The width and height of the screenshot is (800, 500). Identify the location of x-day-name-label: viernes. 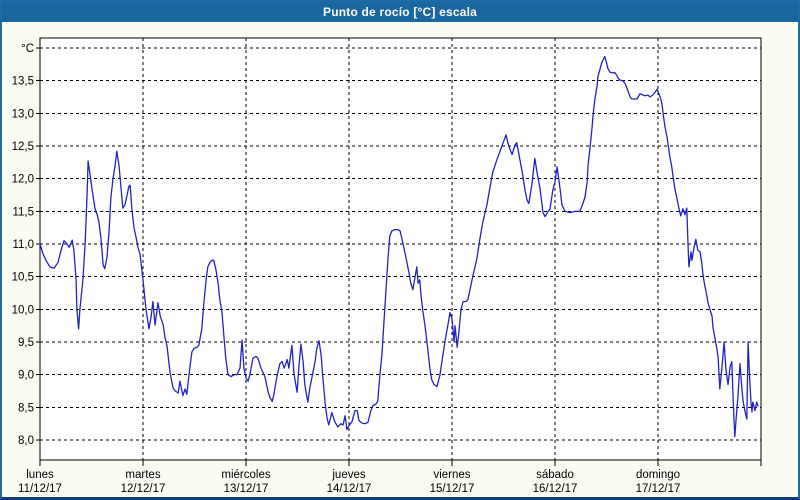
(451, 475).